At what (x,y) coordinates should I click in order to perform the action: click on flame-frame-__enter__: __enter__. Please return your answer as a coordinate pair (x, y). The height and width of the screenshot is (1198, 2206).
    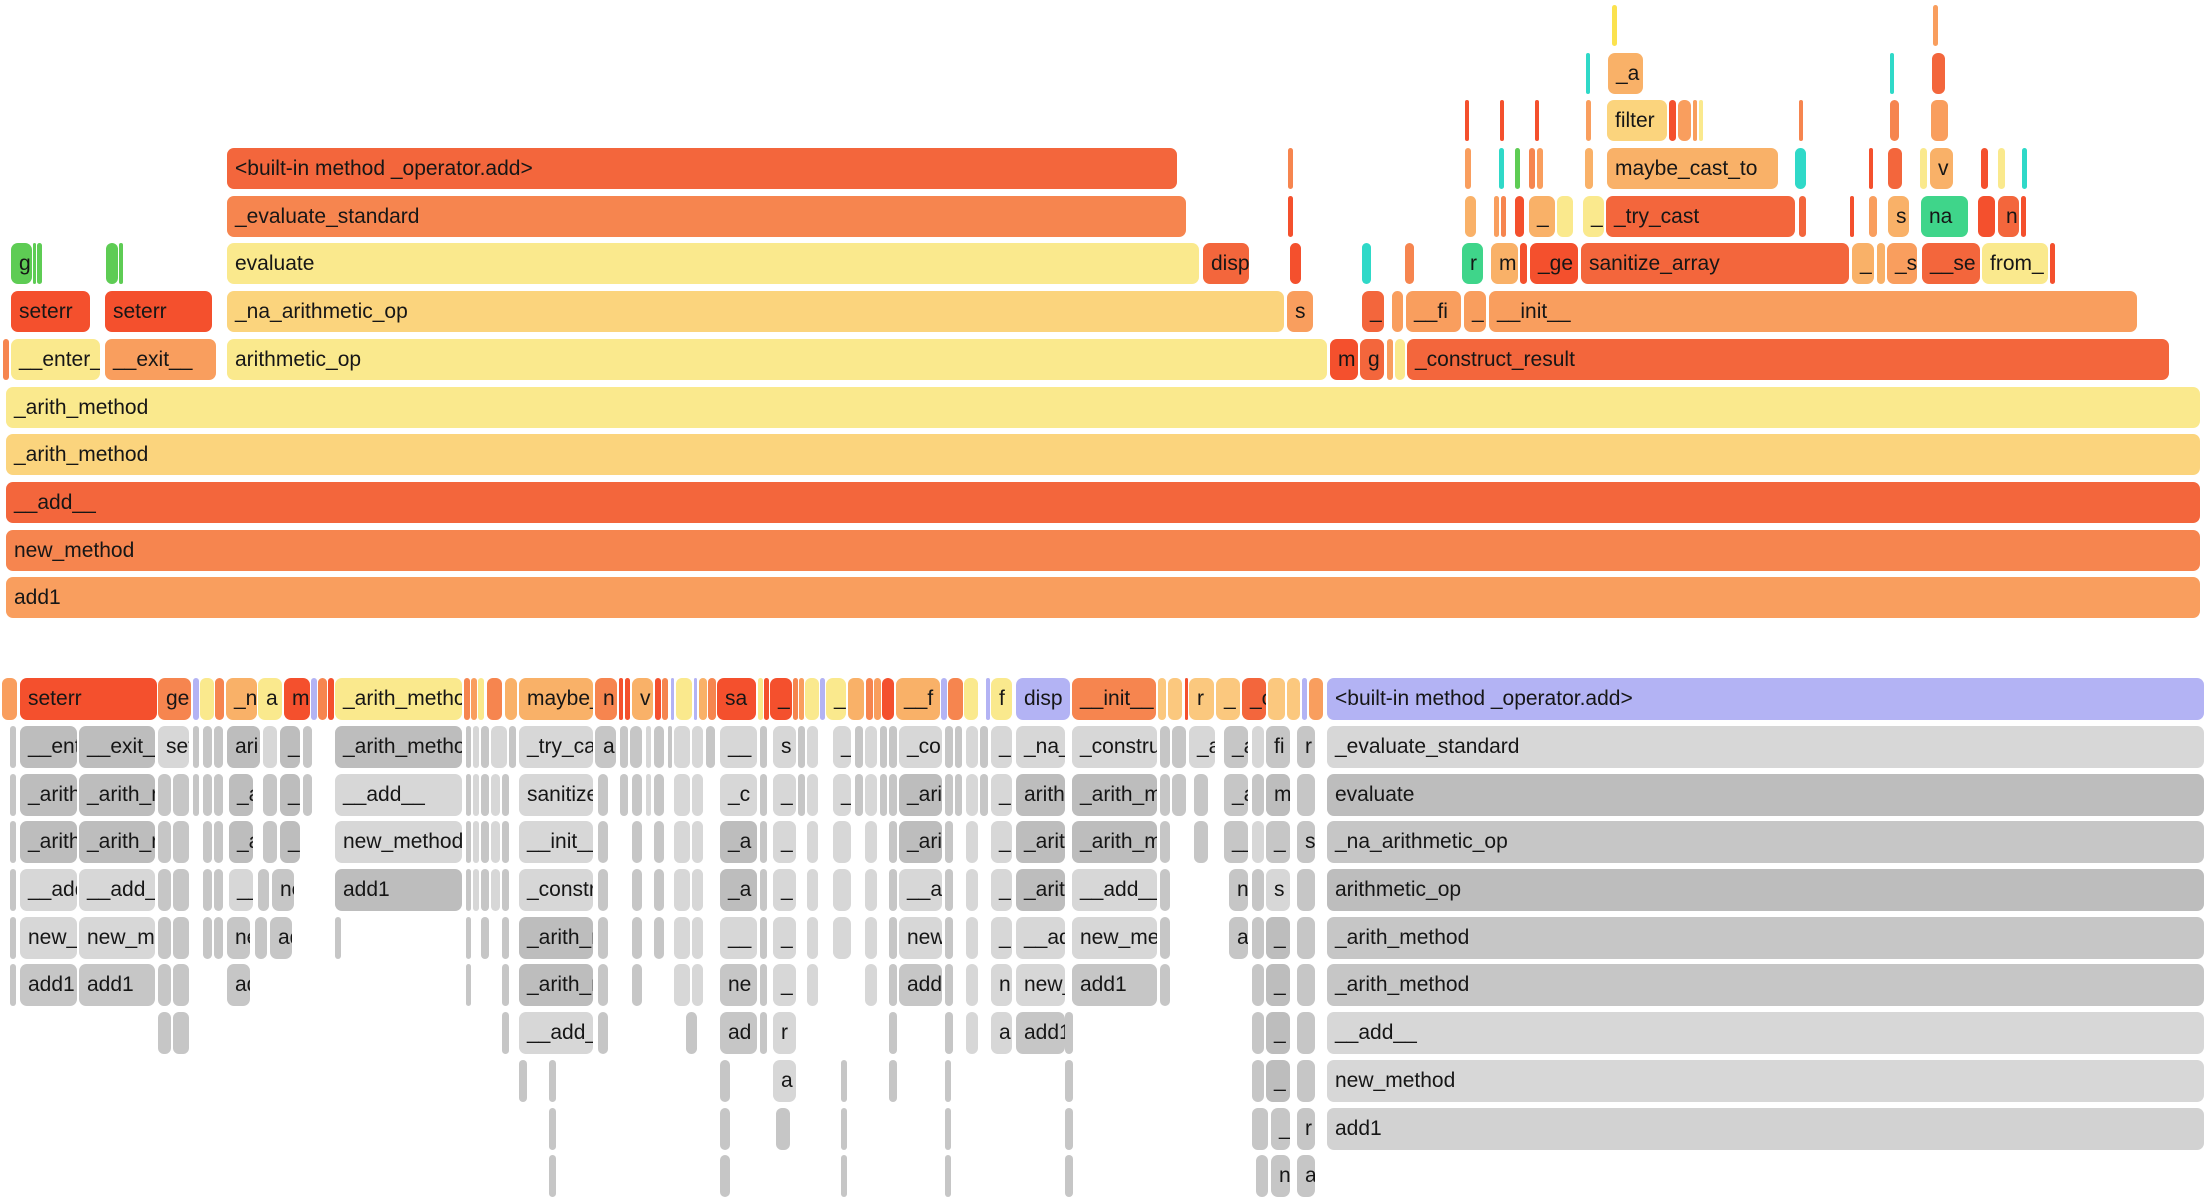
    Looking at the image, I should click on (48, 747).